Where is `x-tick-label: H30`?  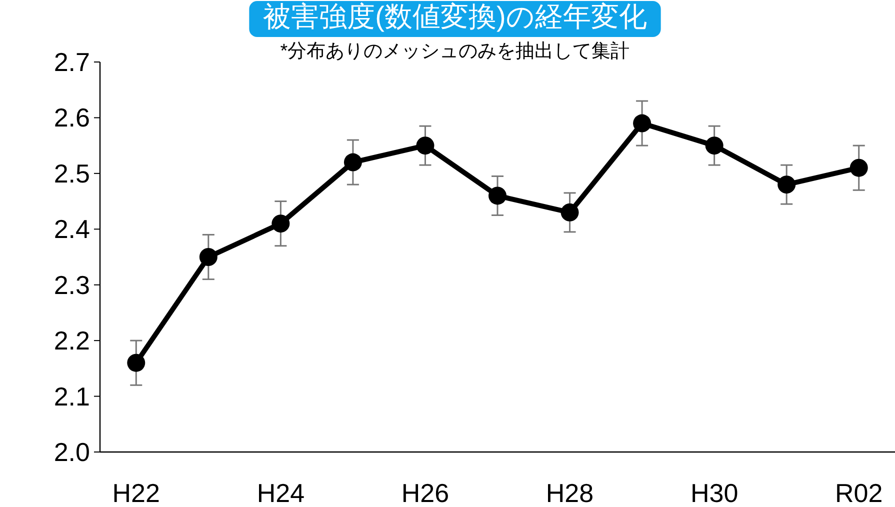
x-tick-label: H30 is located at coordinates (714, 492).